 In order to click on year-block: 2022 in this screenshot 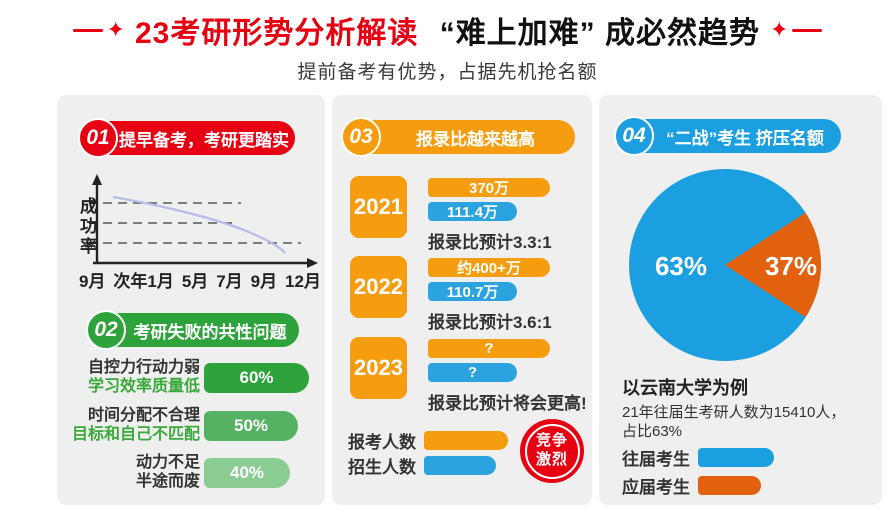, I will do `click(378, 287)`.